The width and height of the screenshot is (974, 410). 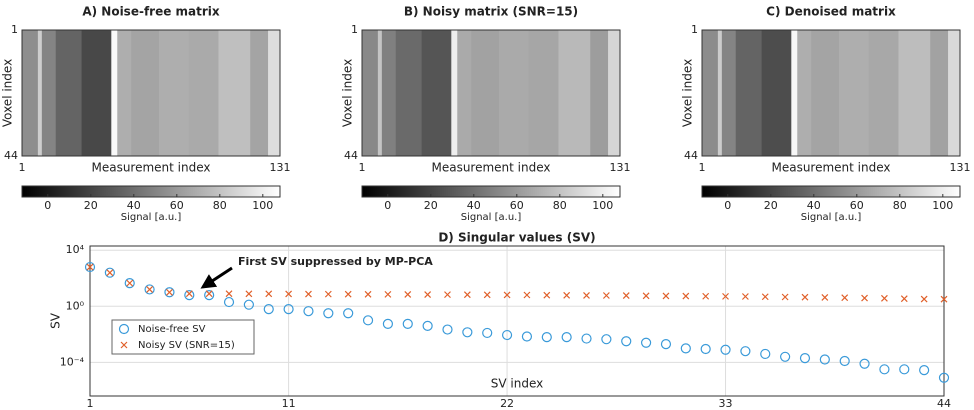 What do you see at coordinates (387, 205) in the screenshot?
I see `colorbar-tick-label: 0` at bounding box center [387, 205].